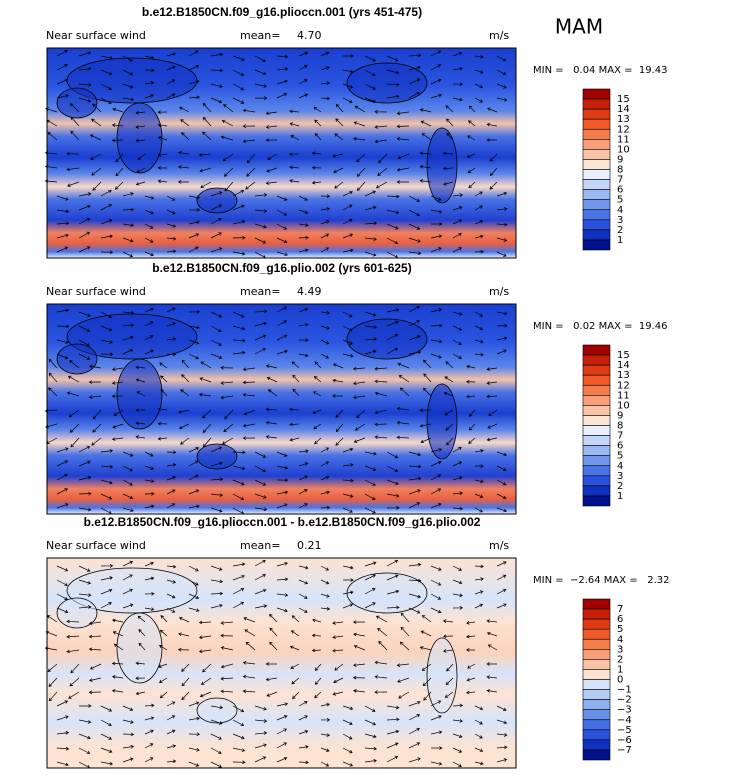  I want to click on colorbar-label: −5, so click(624, 730).